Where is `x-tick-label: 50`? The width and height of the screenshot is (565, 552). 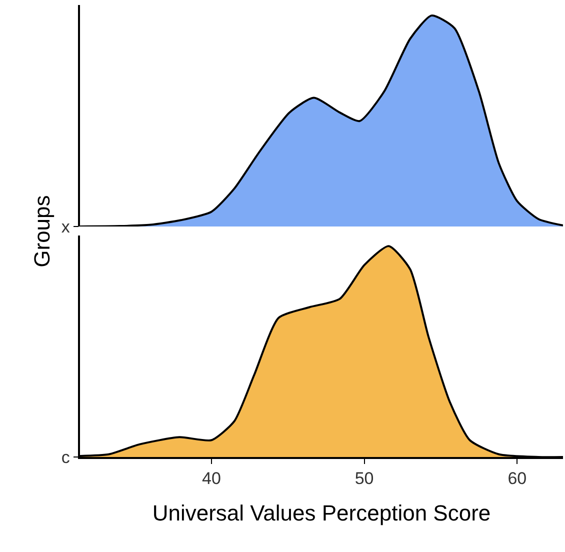
x-tick-label: 50 is located at coordinates (364, 478).